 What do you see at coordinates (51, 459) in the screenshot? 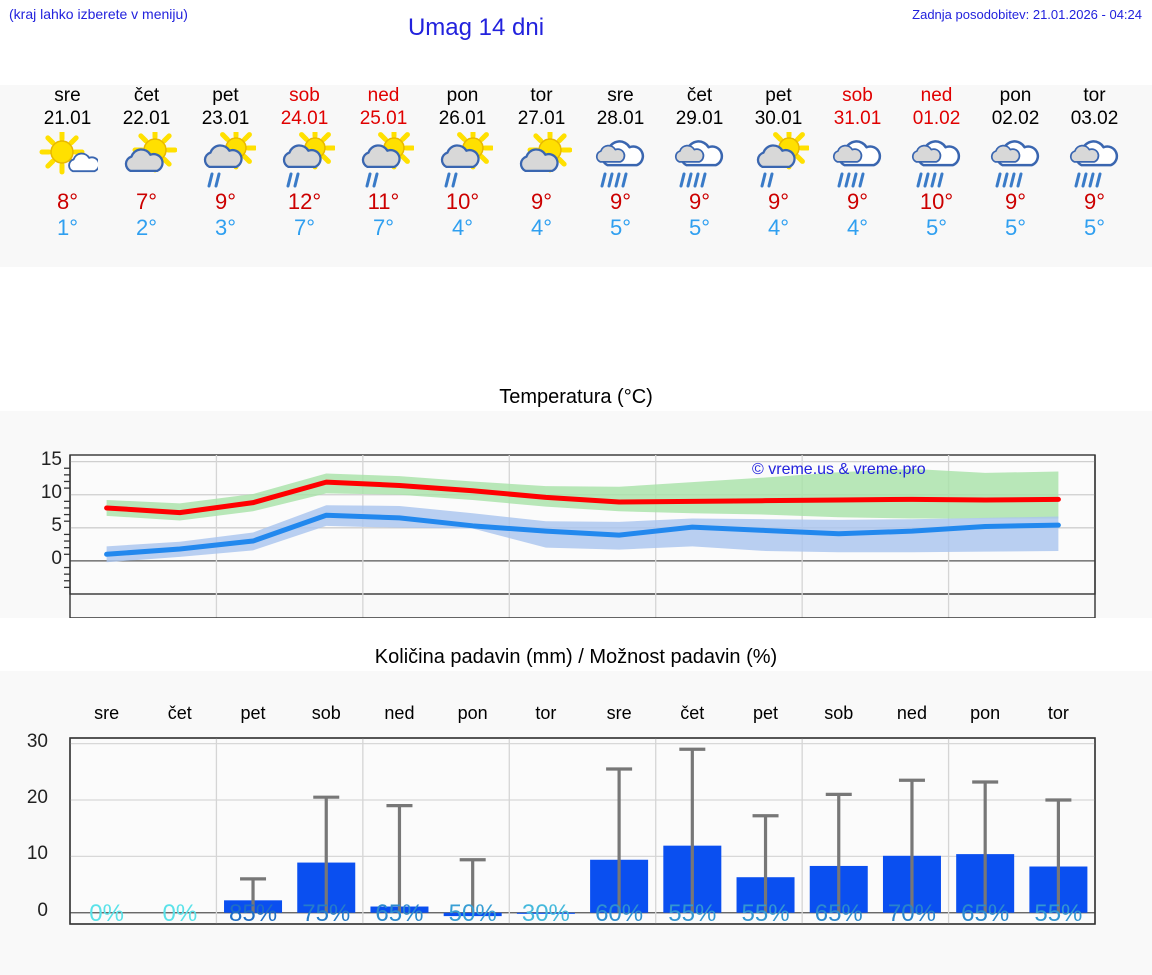
I see `temp-y-tick-label: 15` at bounding box center [51, 459].